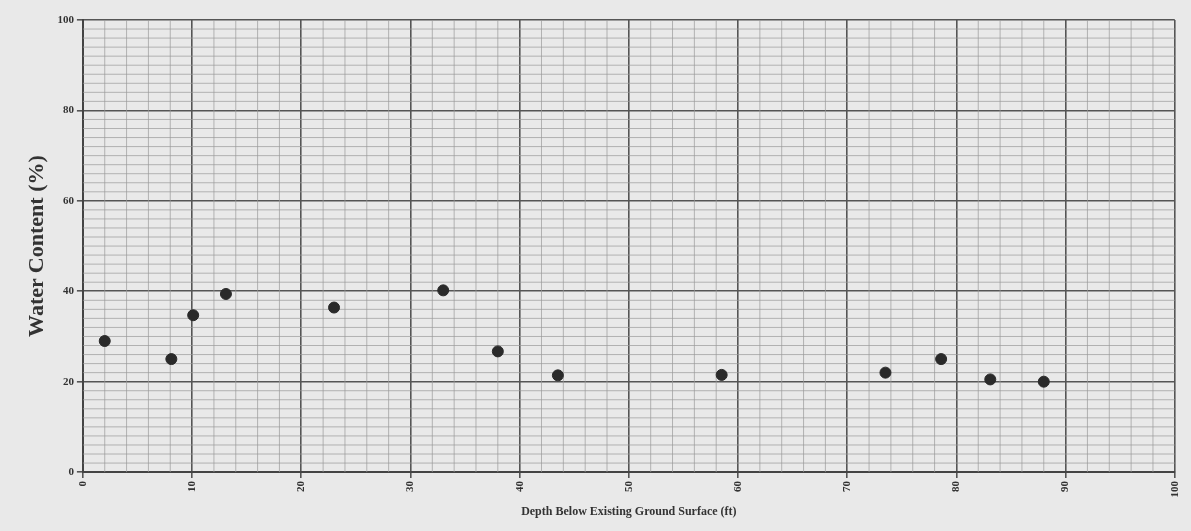 The image size is (1191, 531). What do you see at coordinates (846, 486) in the screenshot?
I see `x-tick-label: 70` at bounding box center [846, 486].